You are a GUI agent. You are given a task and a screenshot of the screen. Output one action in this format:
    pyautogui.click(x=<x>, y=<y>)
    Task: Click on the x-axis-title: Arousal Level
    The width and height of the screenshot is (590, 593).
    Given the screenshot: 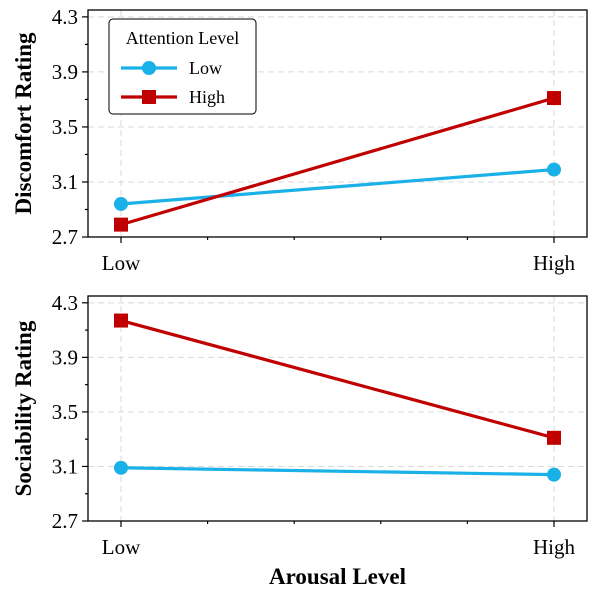 What is the action you would take?
    pyautogui.click(x=337, y=576)
    